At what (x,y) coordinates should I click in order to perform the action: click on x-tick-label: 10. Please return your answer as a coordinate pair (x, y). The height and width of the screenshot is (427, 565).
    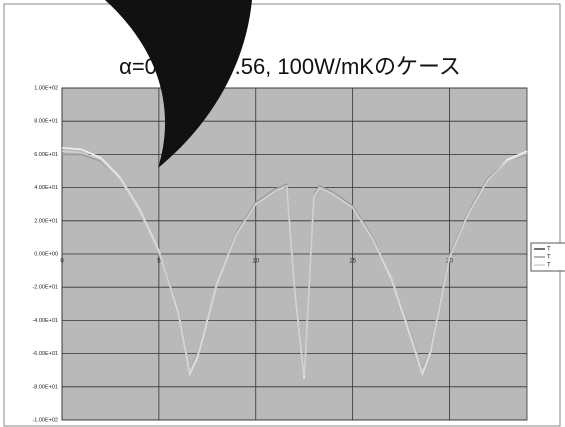
    Looking at the image, I should click on (255, 262).